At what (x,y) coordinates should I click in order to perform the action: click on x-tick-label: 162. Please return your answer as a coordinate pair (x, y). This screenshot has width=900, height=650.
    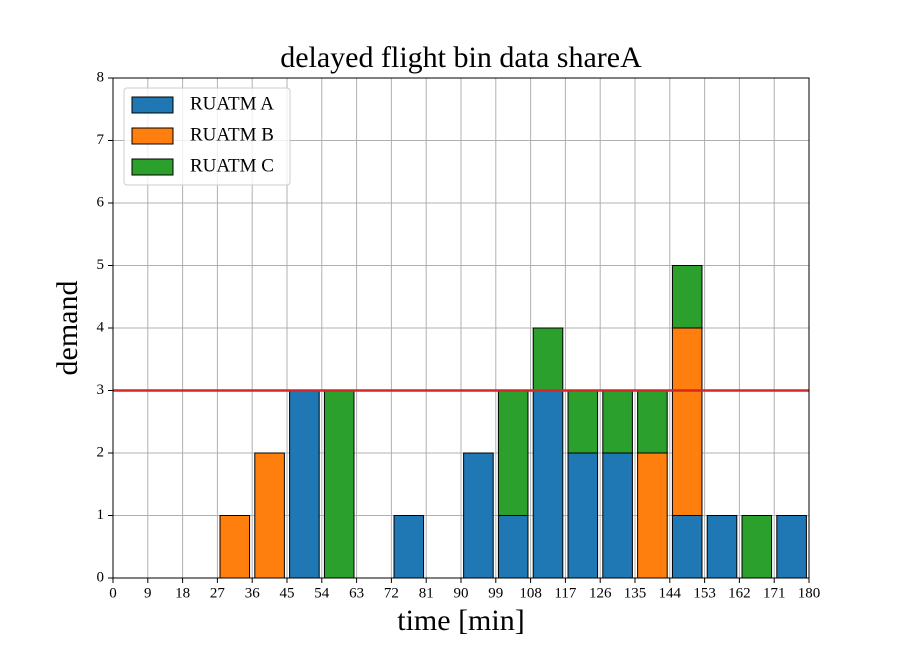
    Looking at the image, I should click on (739, 593).